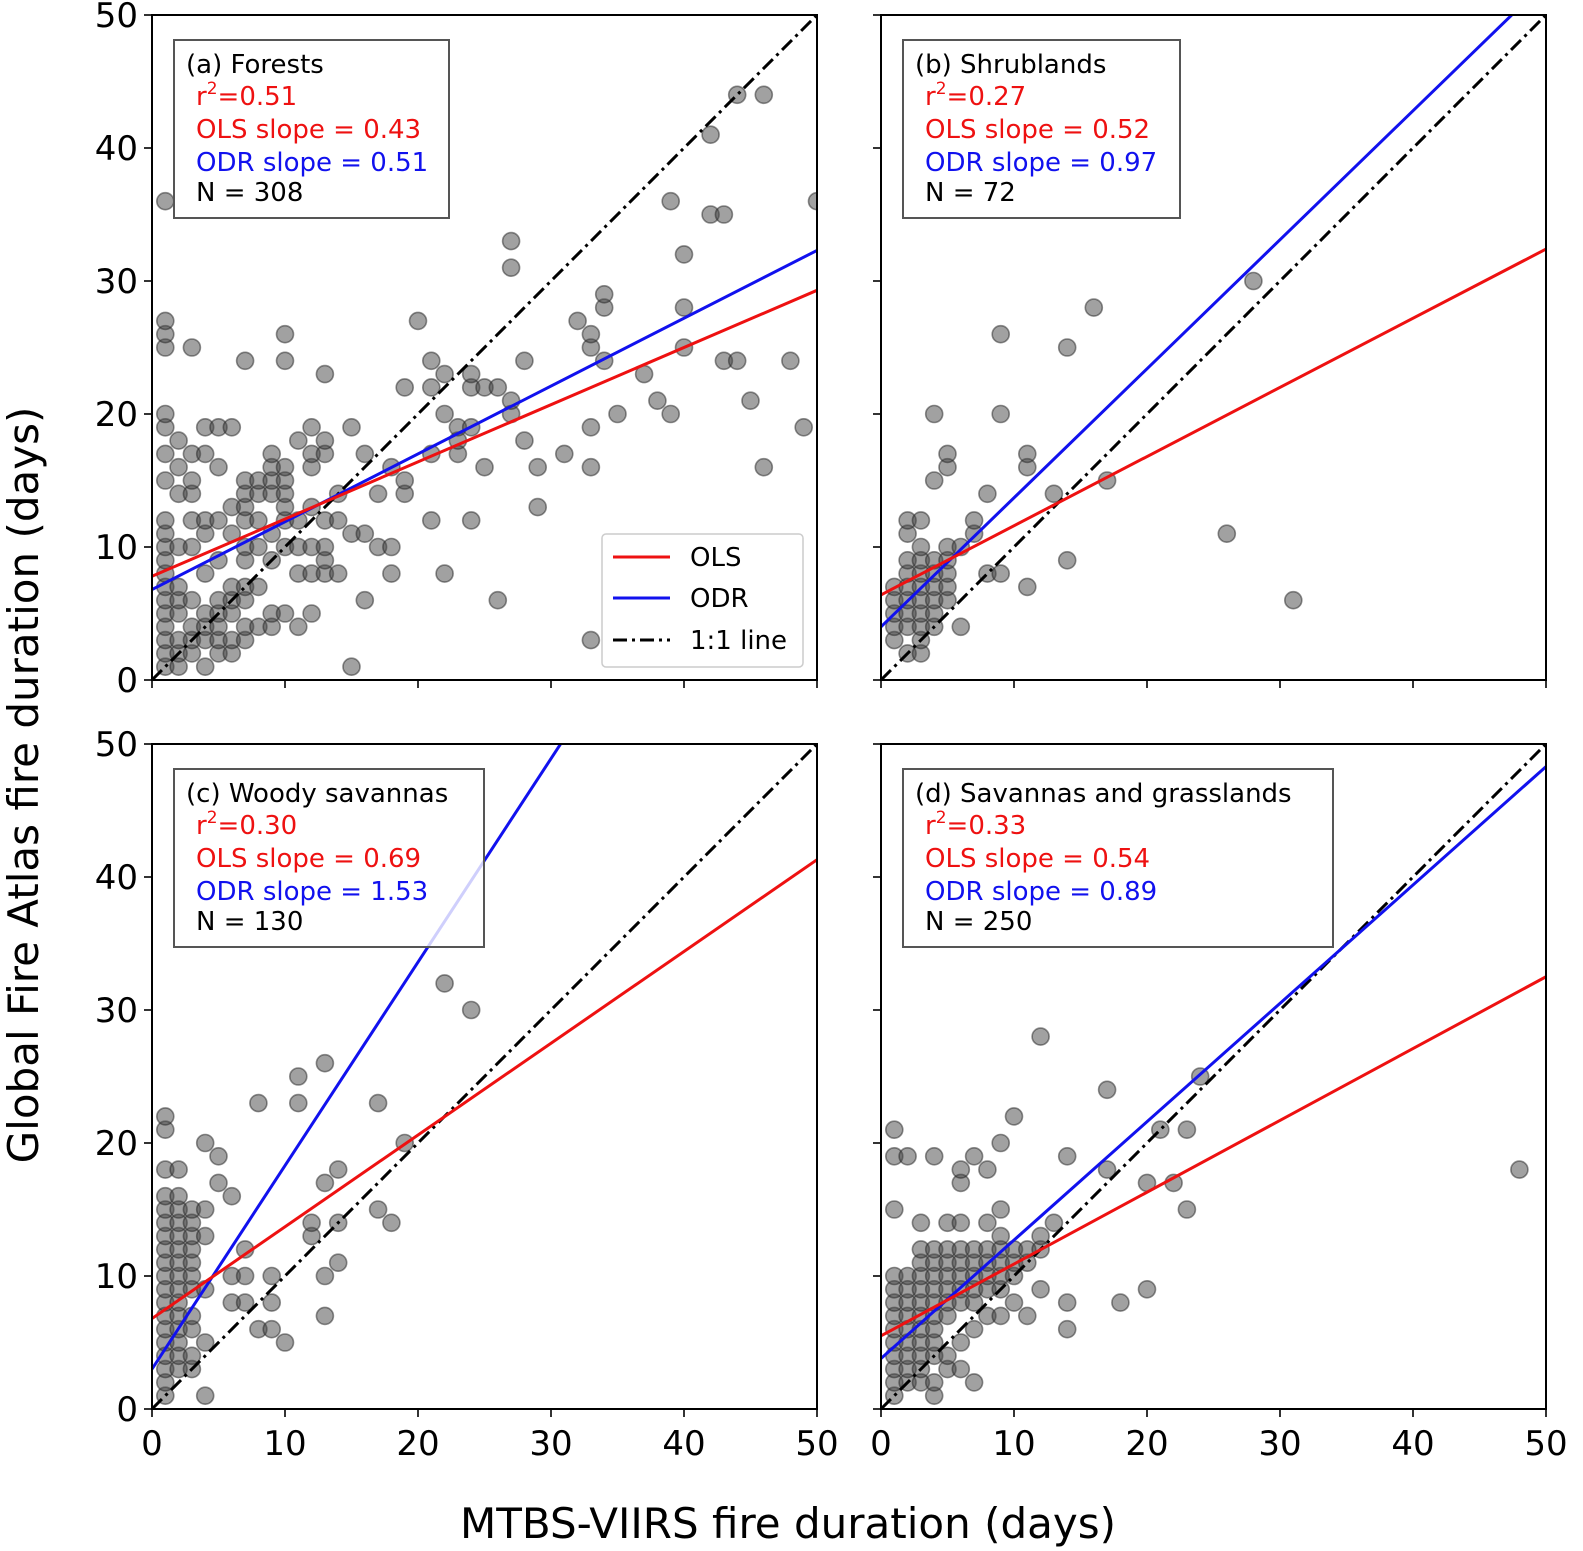 This screenshot has width=1583, height=1551. I want to click on r-squared-label: r2=0.33, so click(975, 824).